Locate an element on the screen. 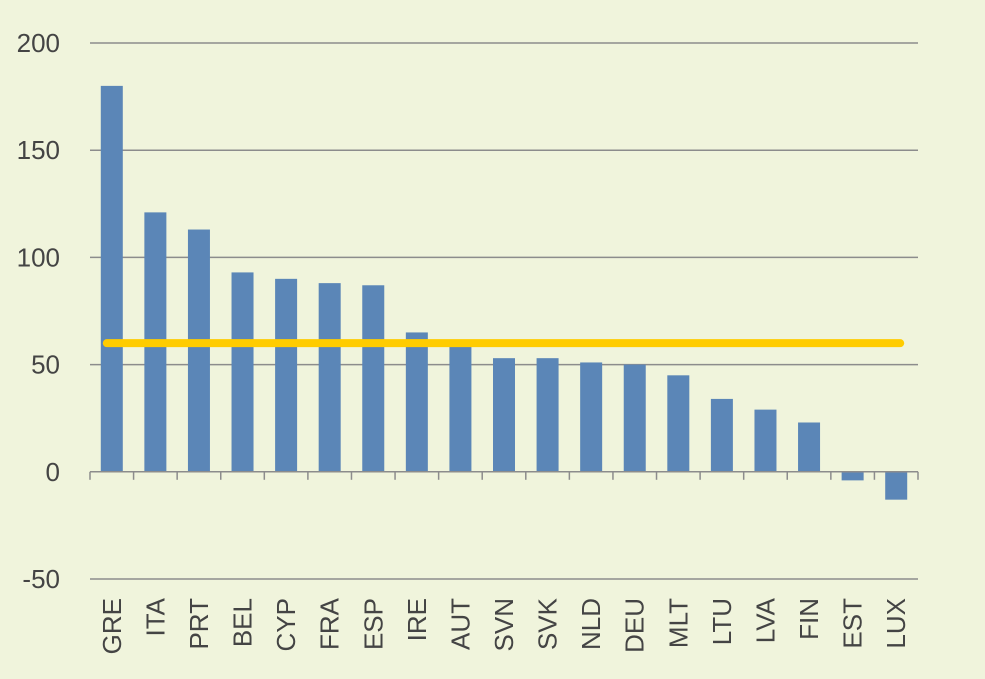  bar-fin is located at coordinates (809, 447).